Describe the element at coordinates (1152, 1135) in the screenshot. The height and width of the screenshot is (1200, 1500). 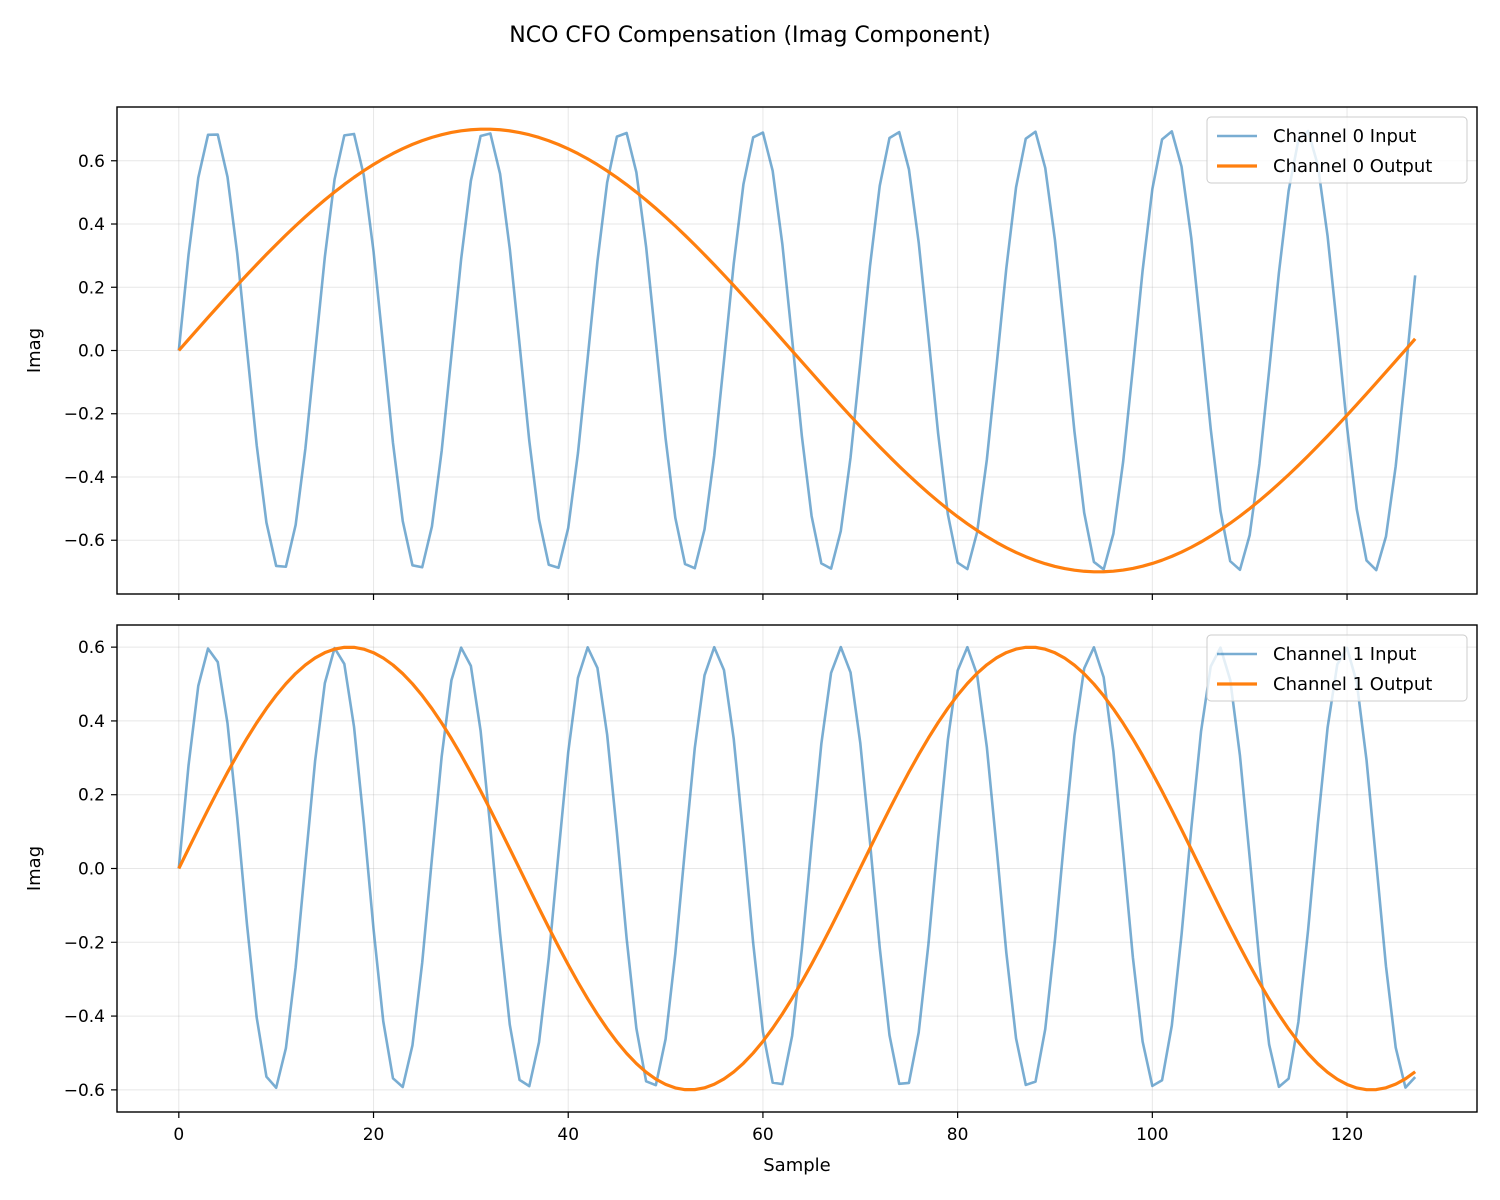
I see `chart-1-x-tick-label-5: 100` at that location.